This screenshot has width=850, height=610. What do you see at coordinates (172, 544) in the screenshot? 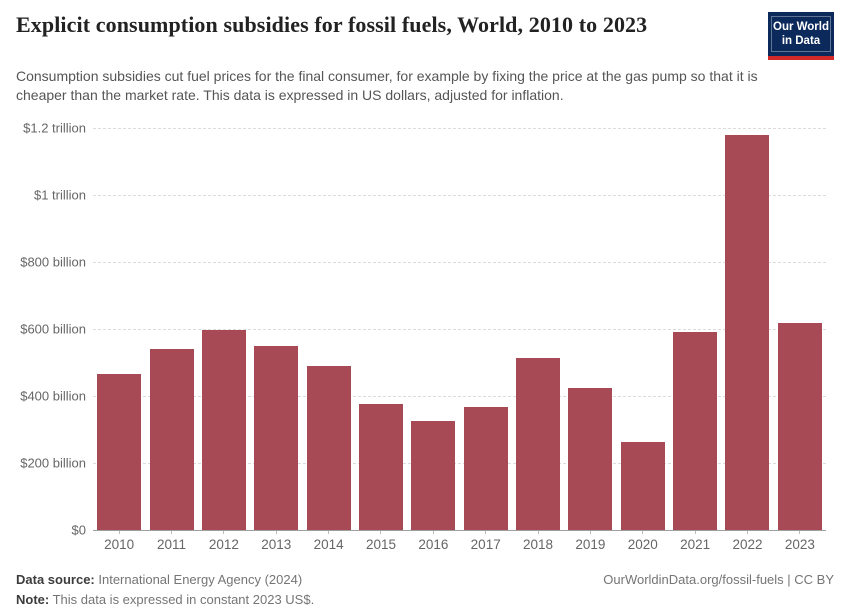
I see `x-axis-tick-label: 2011` at bounding box center [172, 544].